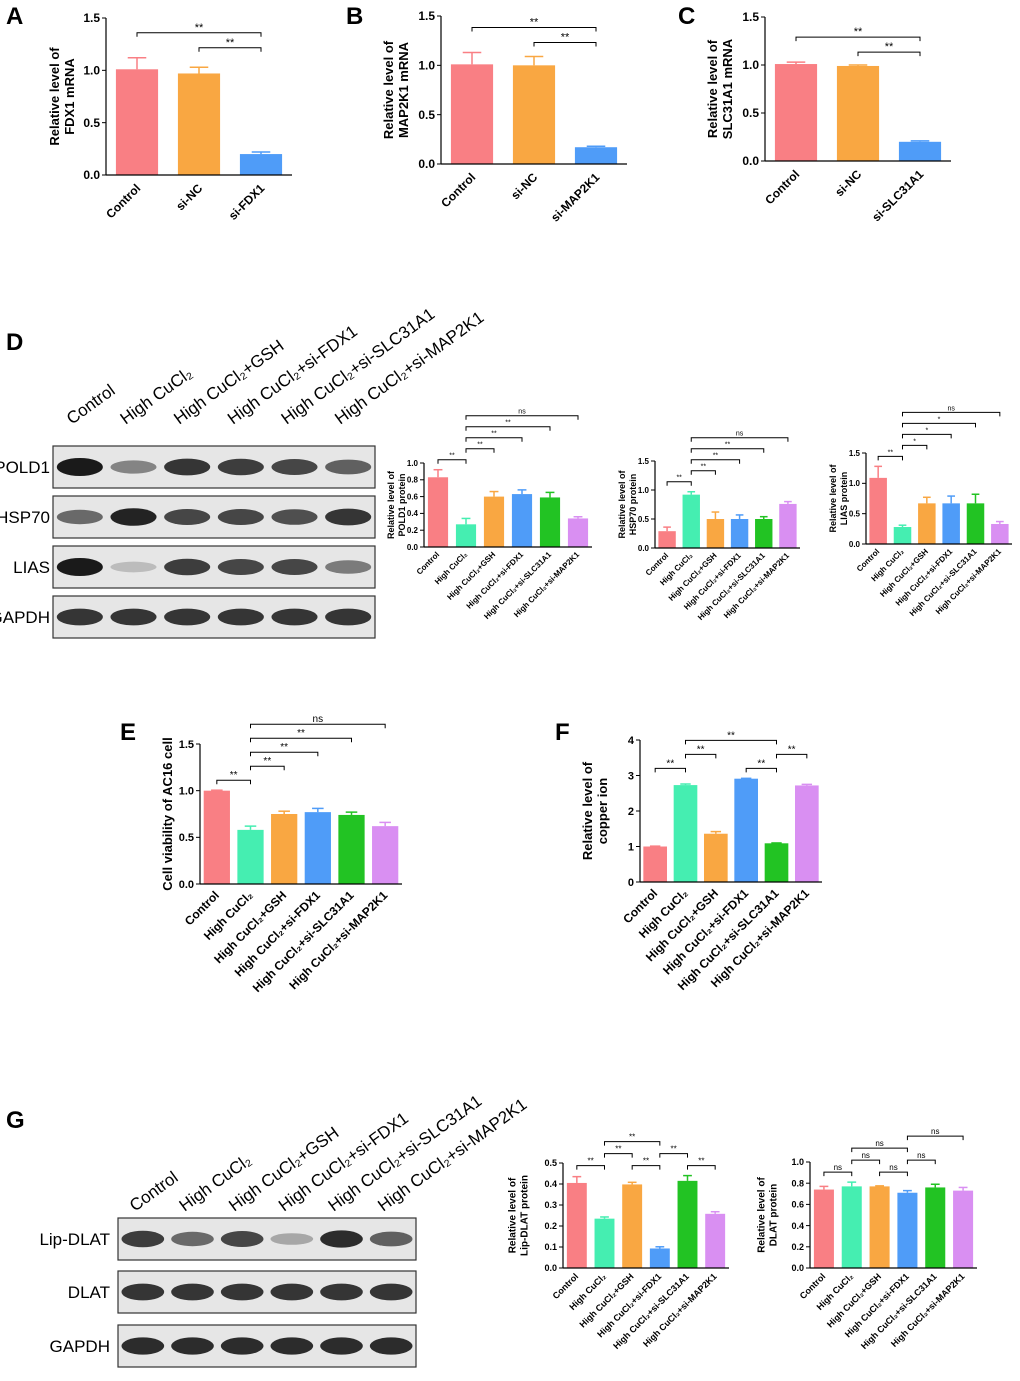 This screenshot has height=1381, width=1020. What do you see at coordinates (402, 504) in the screenshot?
I see `y-axis-label-line: POLD1 protein` at bounding box center [402, 504].